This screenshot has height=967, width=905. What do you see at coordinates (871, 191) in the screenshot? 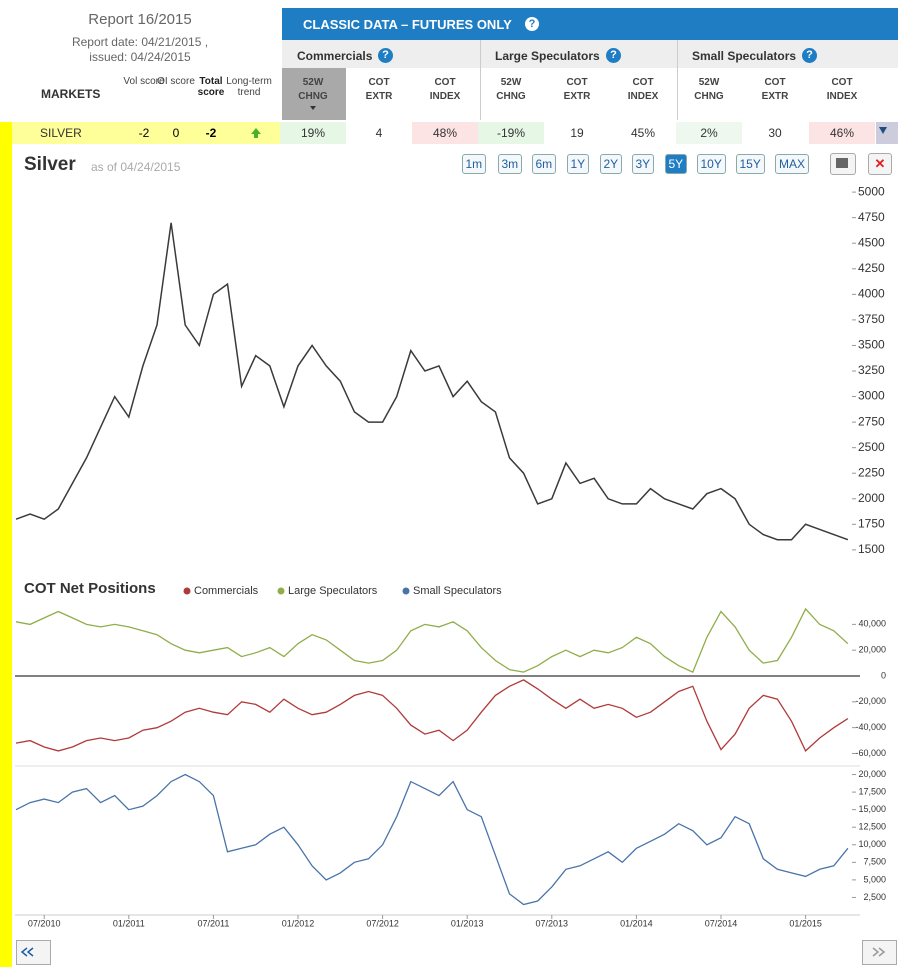
I see `y-tick-label: 5000` at bounding box center [871, 191].